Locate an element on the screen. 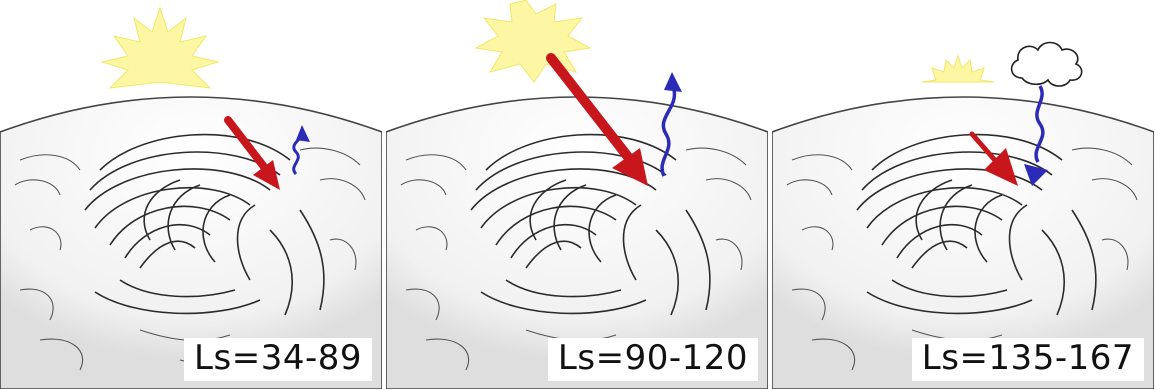 The width and height of the screenshot is (1156, 389). cloud-icon is located at coordinates (1046, 64).